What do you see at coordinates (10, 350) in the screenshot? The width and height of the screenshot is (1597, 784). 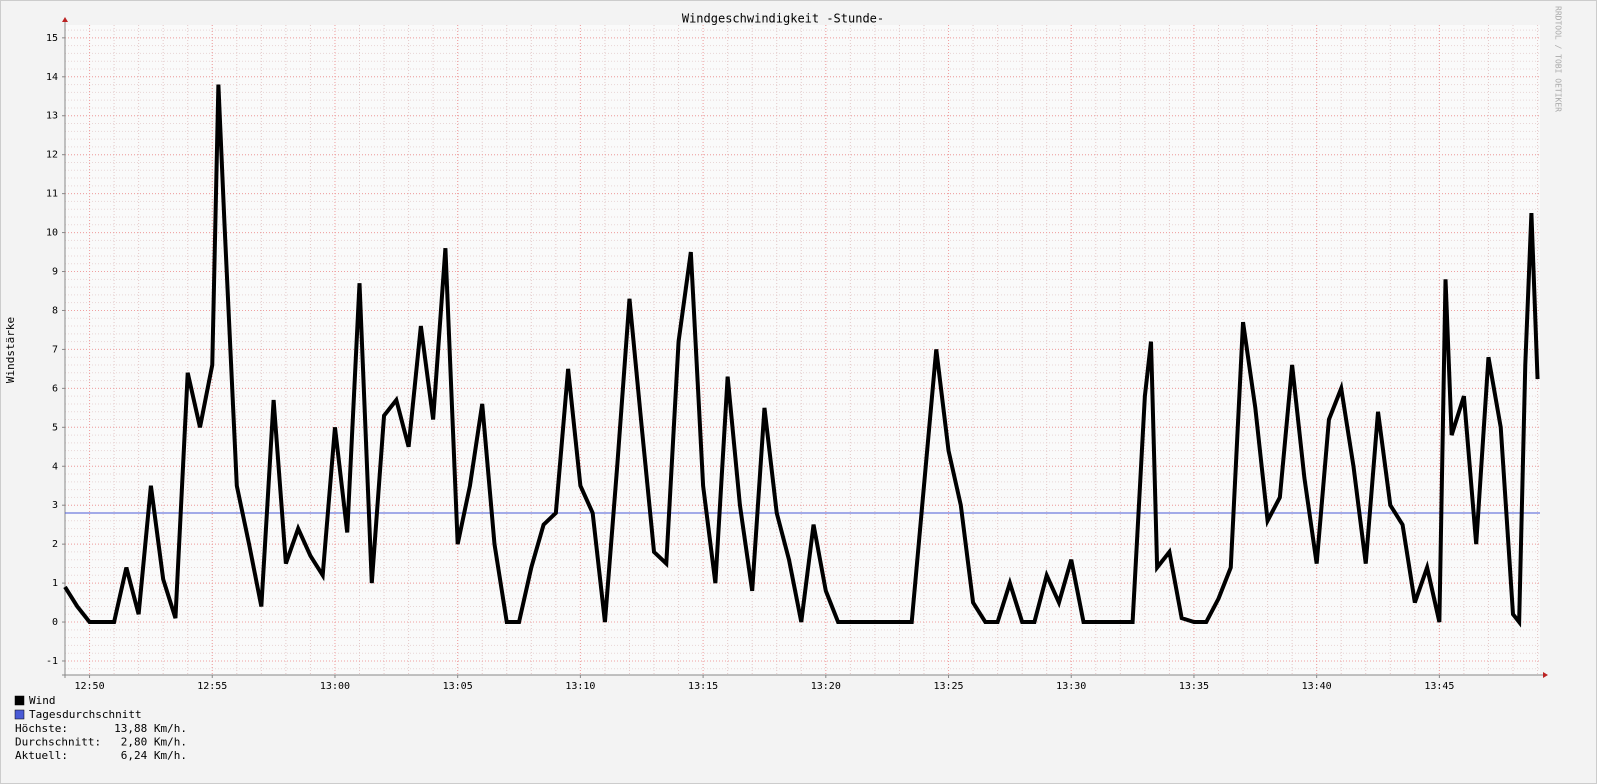 I see `y-axis-label: Windstärke` at bounding box center [10, 350].